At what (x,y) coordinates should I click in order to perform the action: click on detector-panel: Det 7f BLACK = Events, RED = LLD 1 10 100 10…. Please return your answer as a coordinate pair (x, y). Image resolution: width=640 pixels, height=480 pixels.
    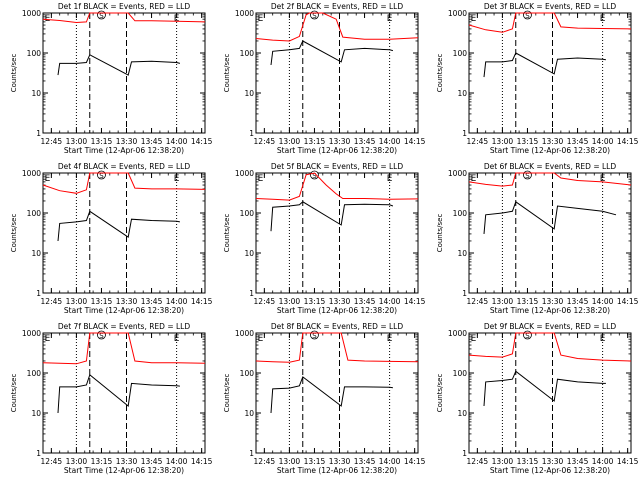
    Looking at the image, I should click on (111, 398).